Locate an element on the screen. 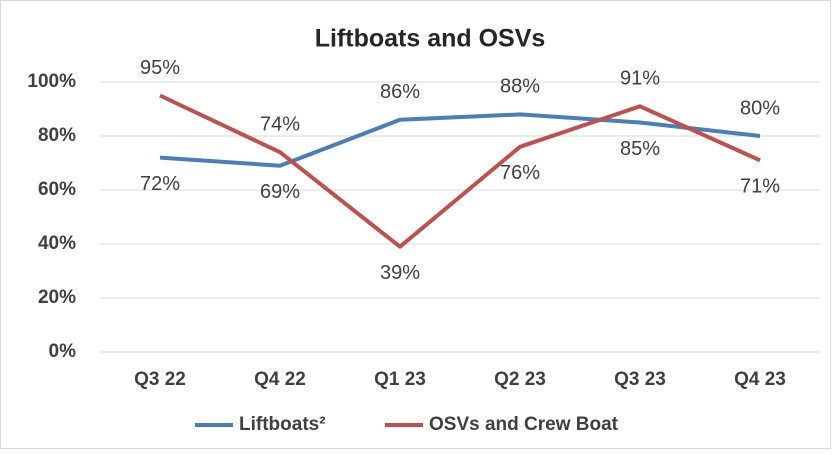  data-label: 91% is located at coordinates (640, 79).